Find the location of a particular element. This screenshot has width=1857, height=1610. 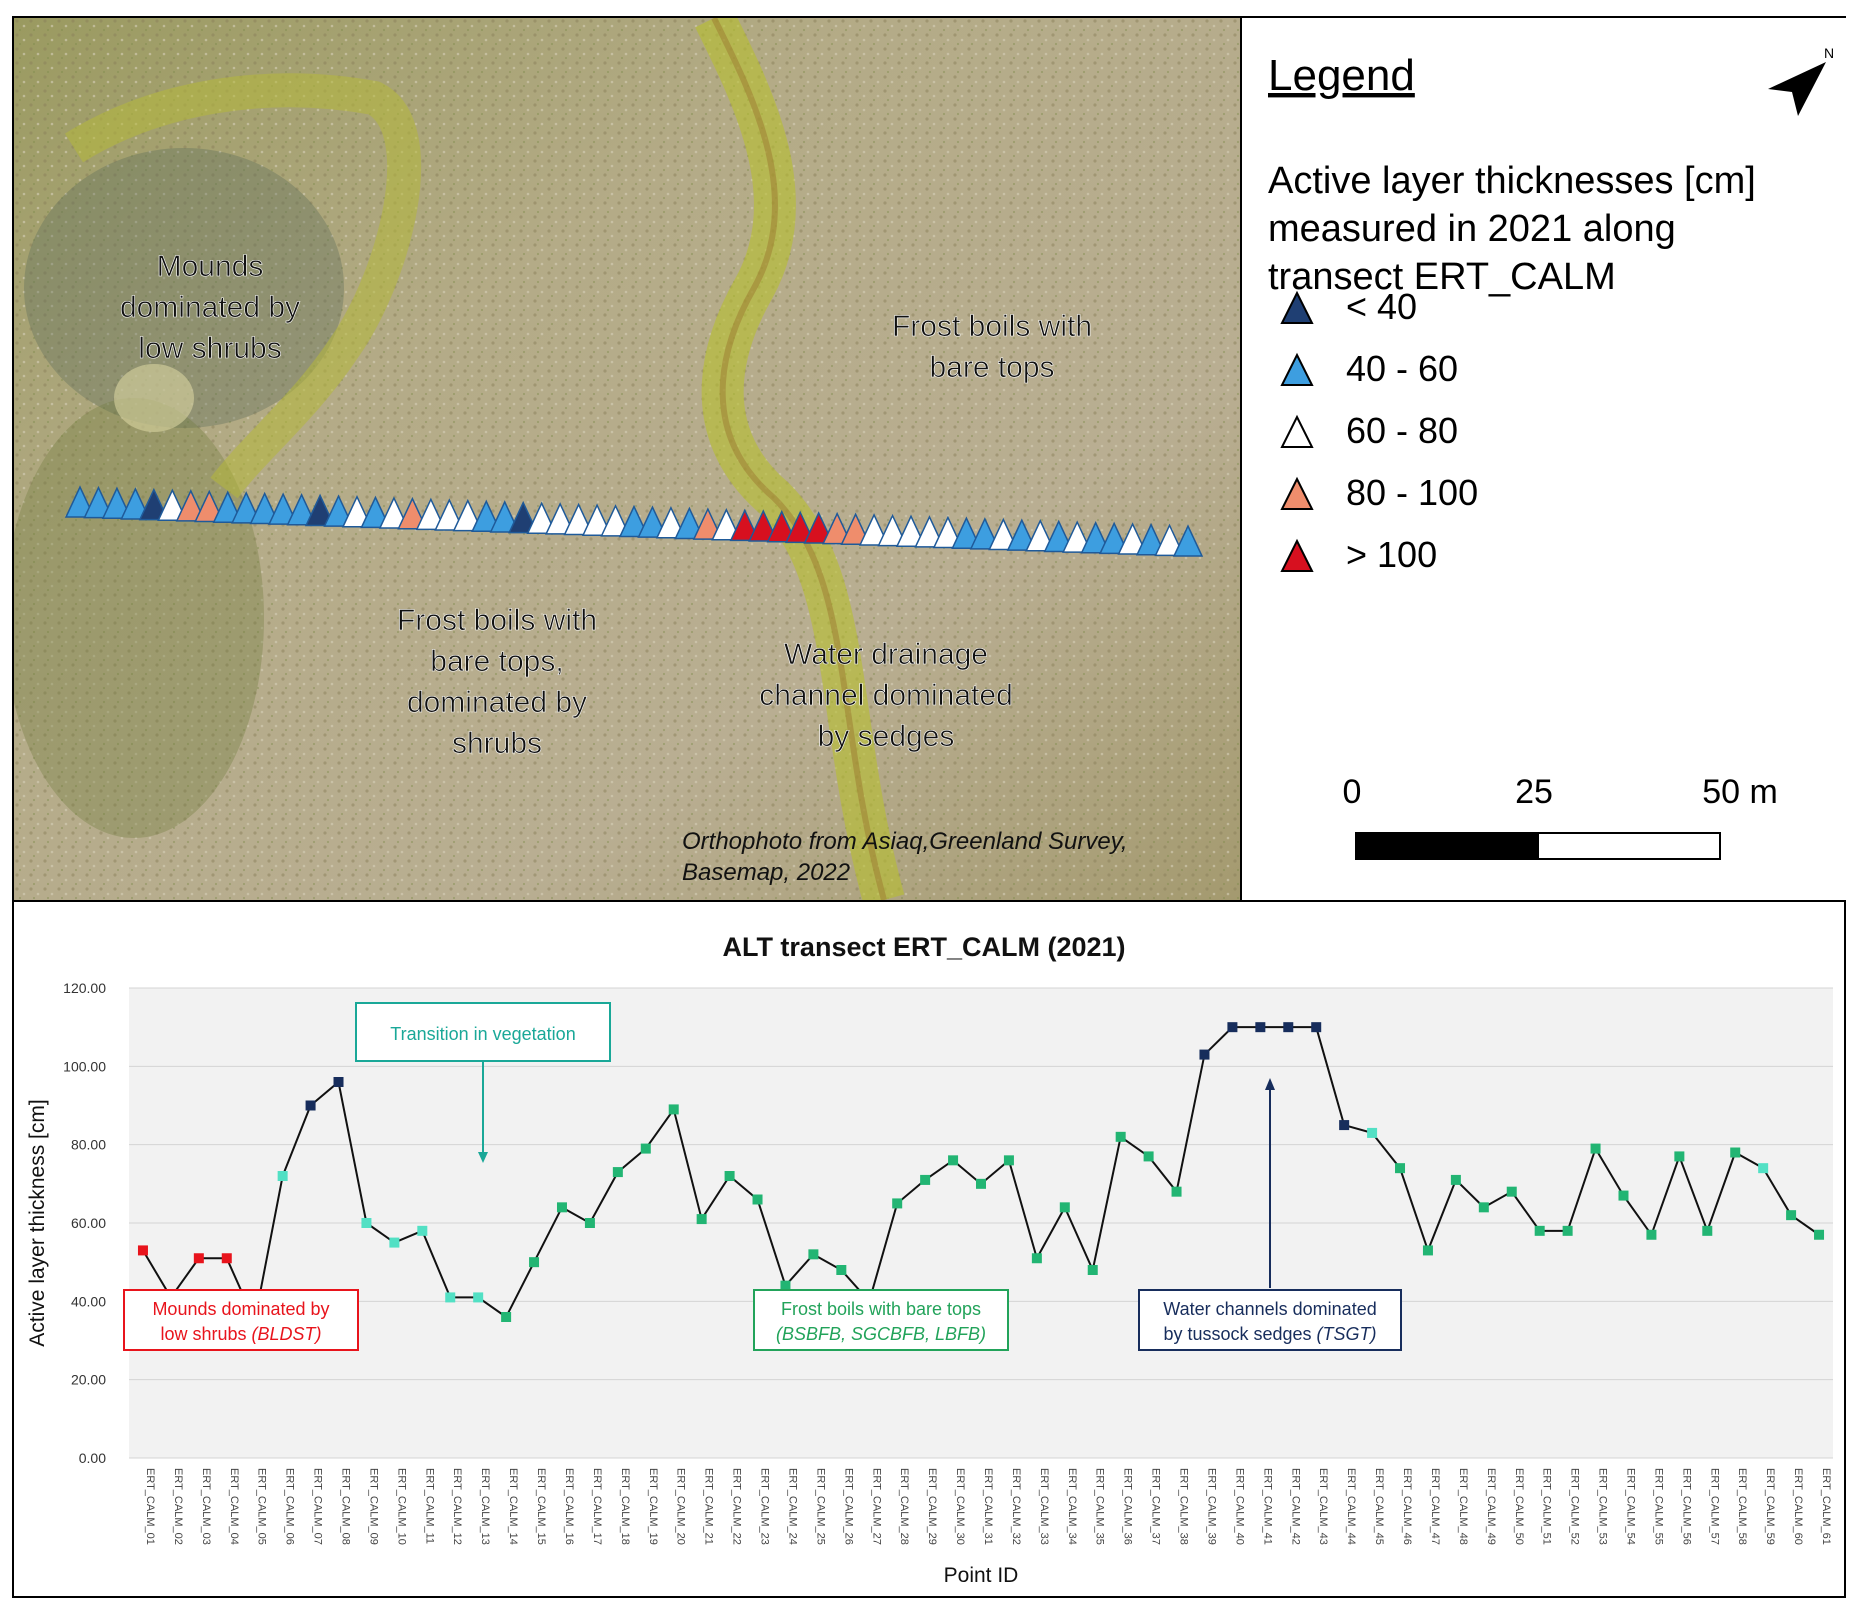

y-tick-label: 80.00 is located at coordinates (88, 1145).